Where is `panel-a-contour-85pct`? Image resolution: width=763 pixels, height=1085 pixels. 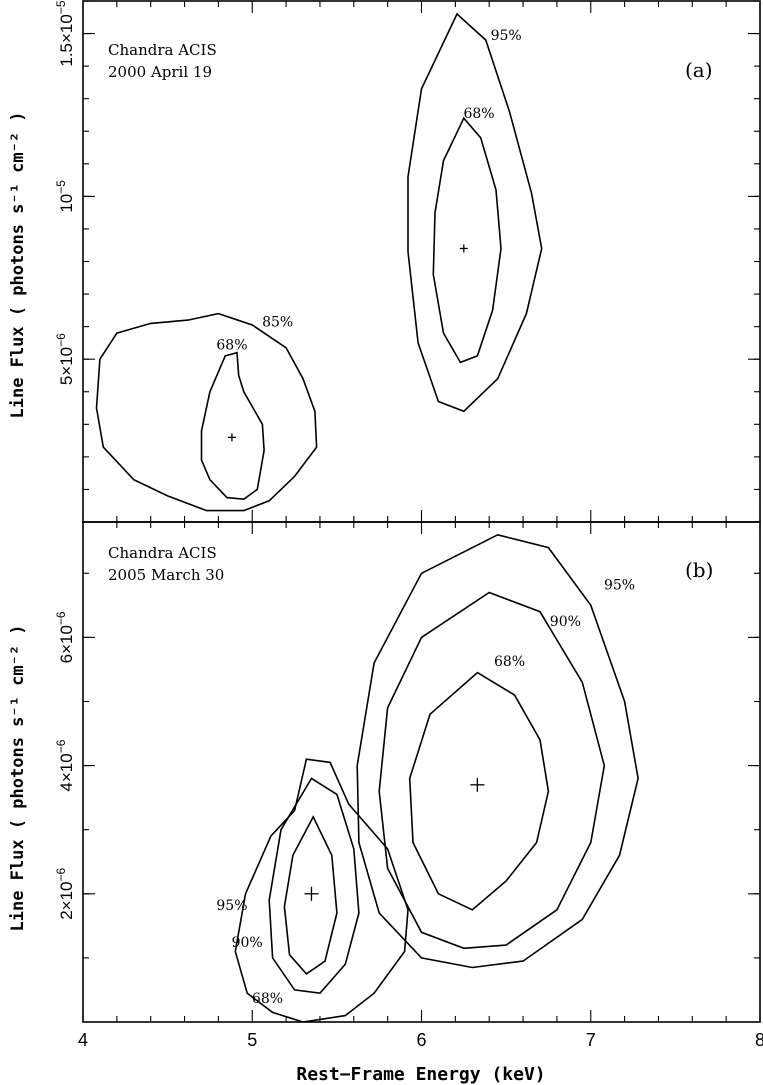
panel-a-contour-85pct is located at coordinates (206, 412).